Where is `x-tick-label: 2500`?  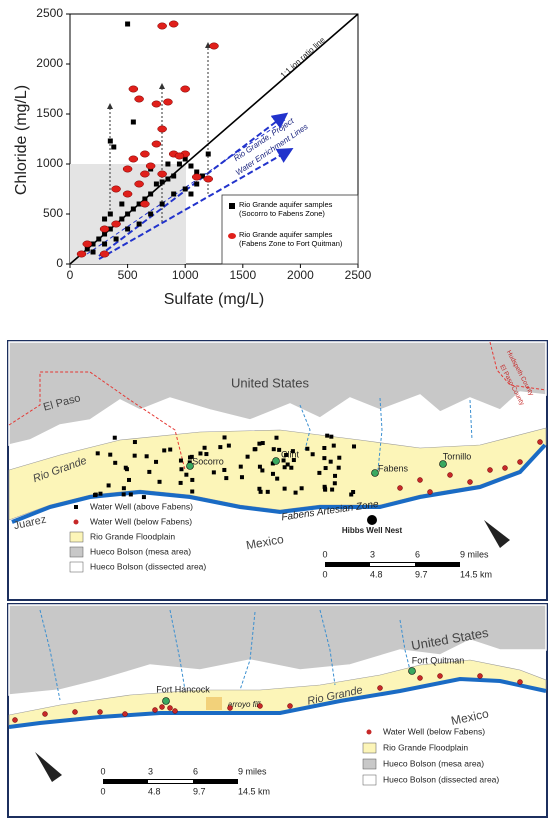 x-tick-label: 2500 is located at coordinates (358, 275).